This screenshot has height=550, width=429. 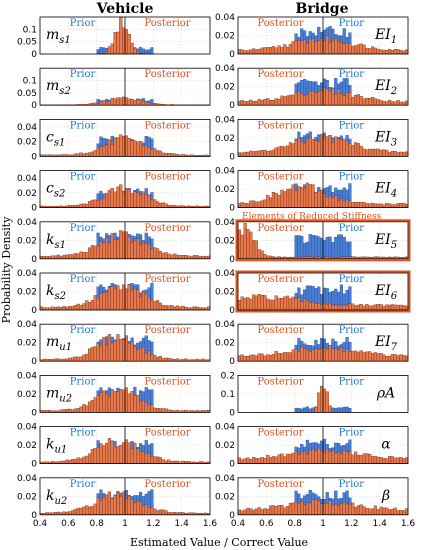 I want to click on parameter-label: β, so click(x=385, y=496).